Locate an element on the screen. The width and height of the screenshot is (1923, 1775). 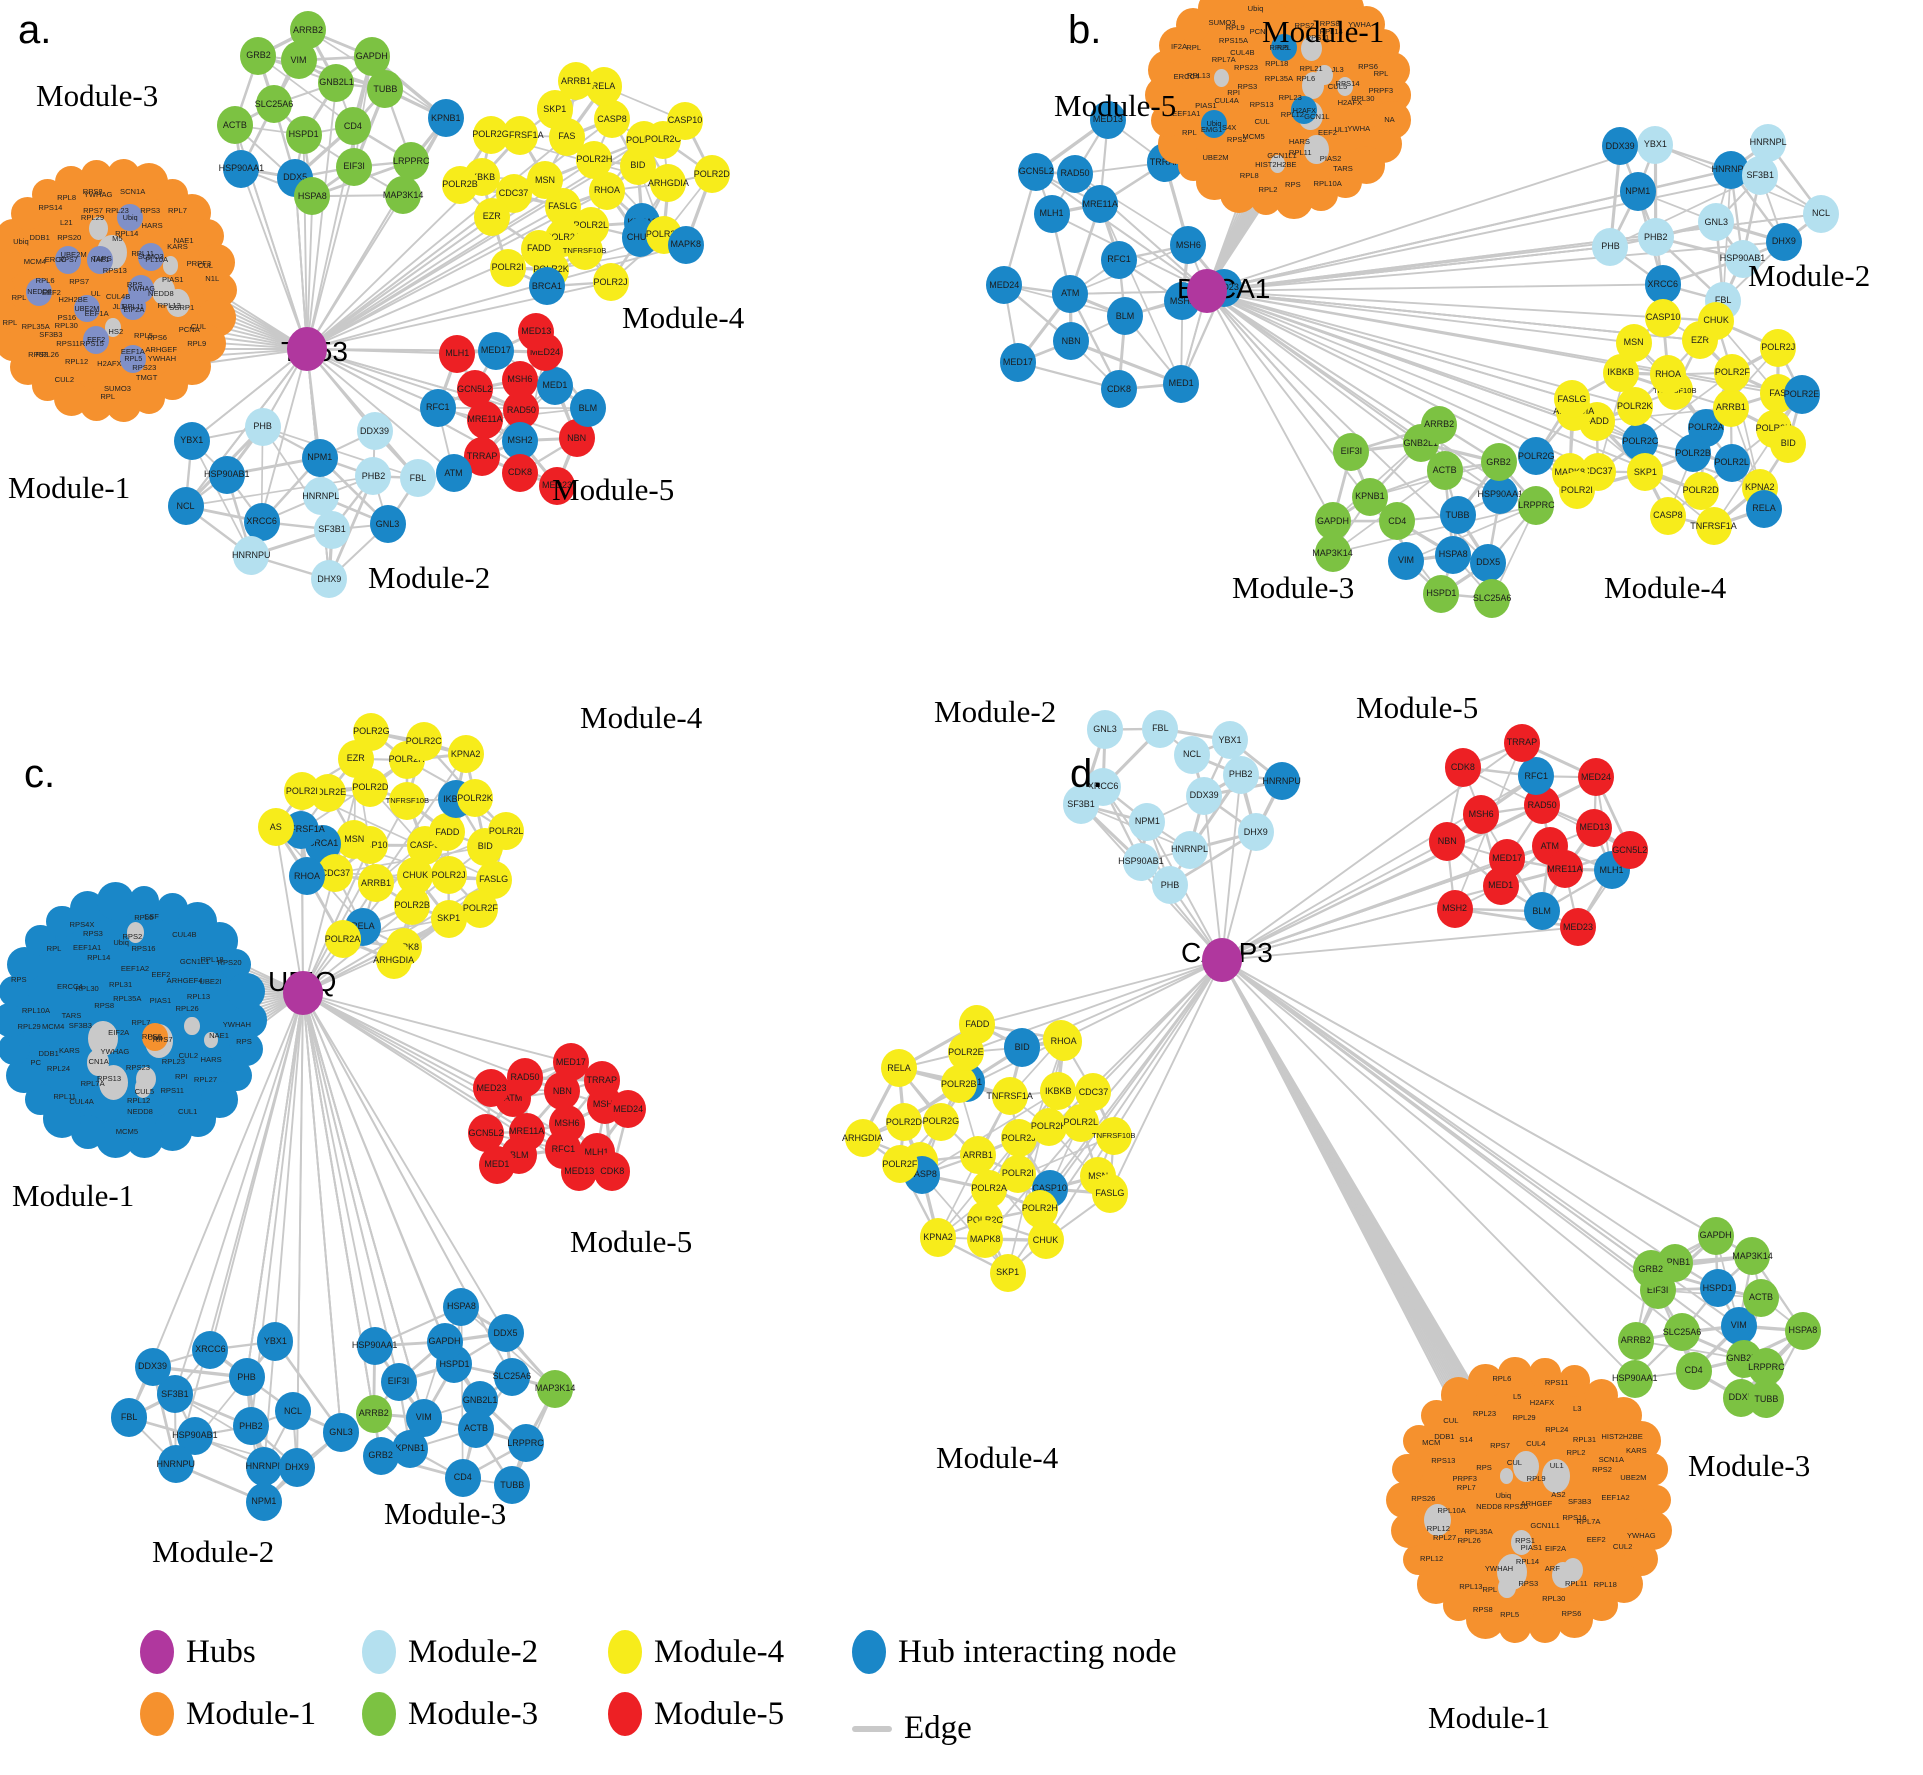
panel-a-module2-node: NPM1 is located at coordinates (319, 457).